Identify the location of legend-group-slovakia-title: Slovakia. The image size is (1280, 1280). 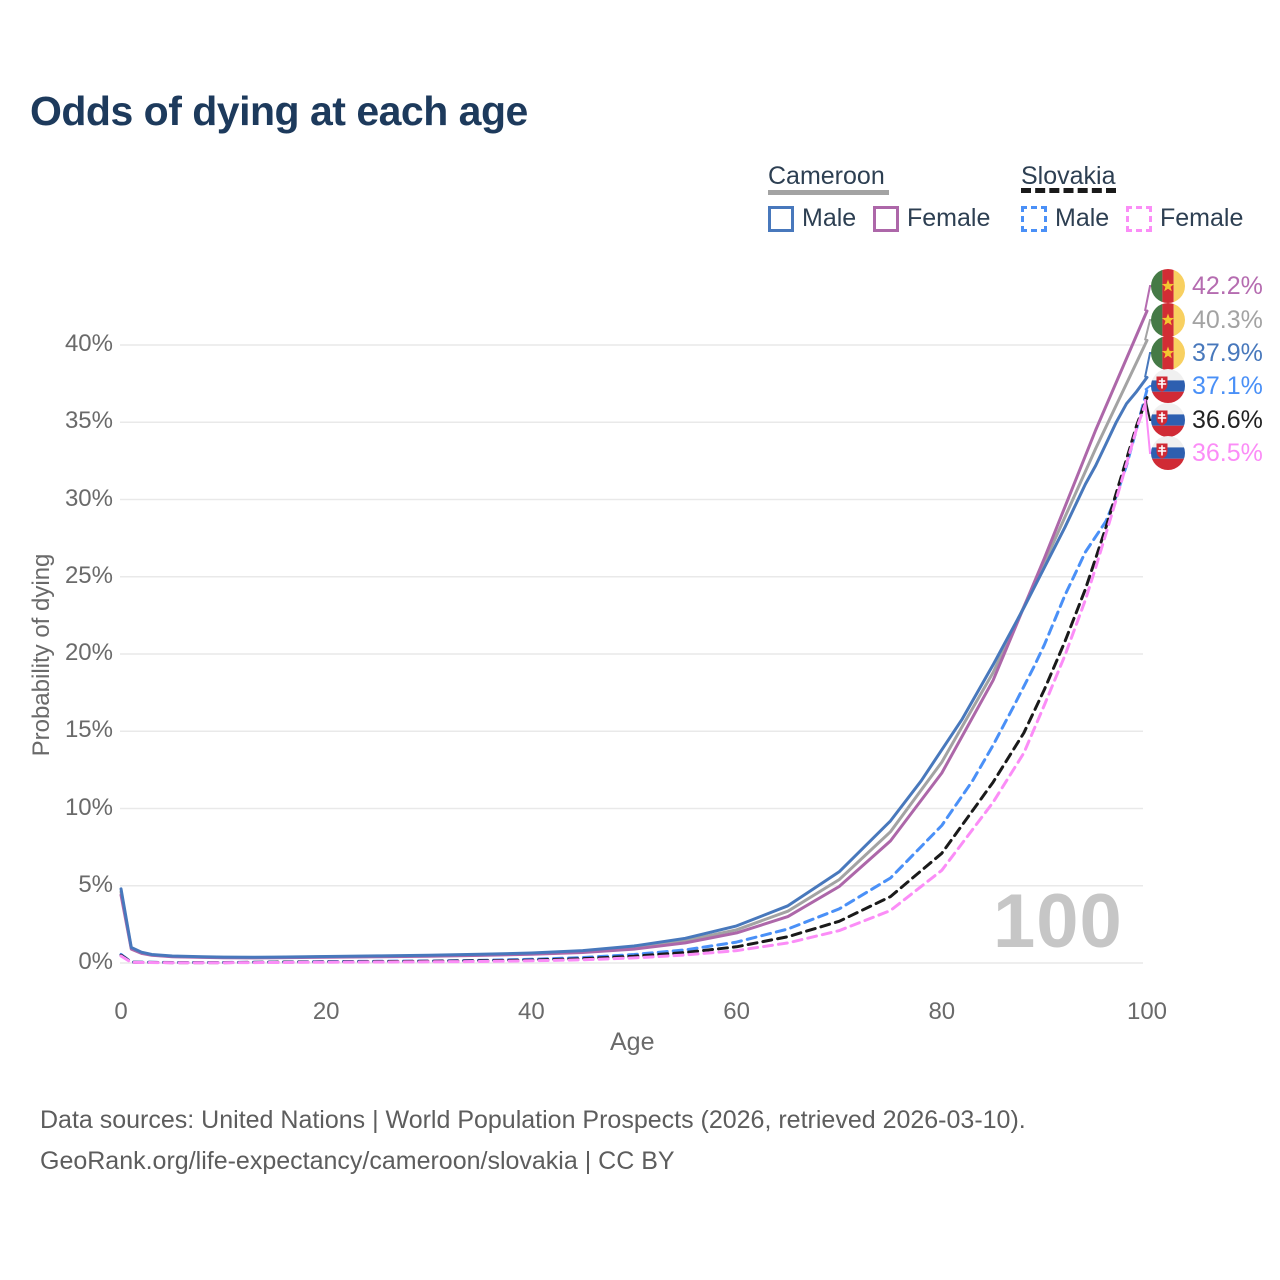
(1068, 176).